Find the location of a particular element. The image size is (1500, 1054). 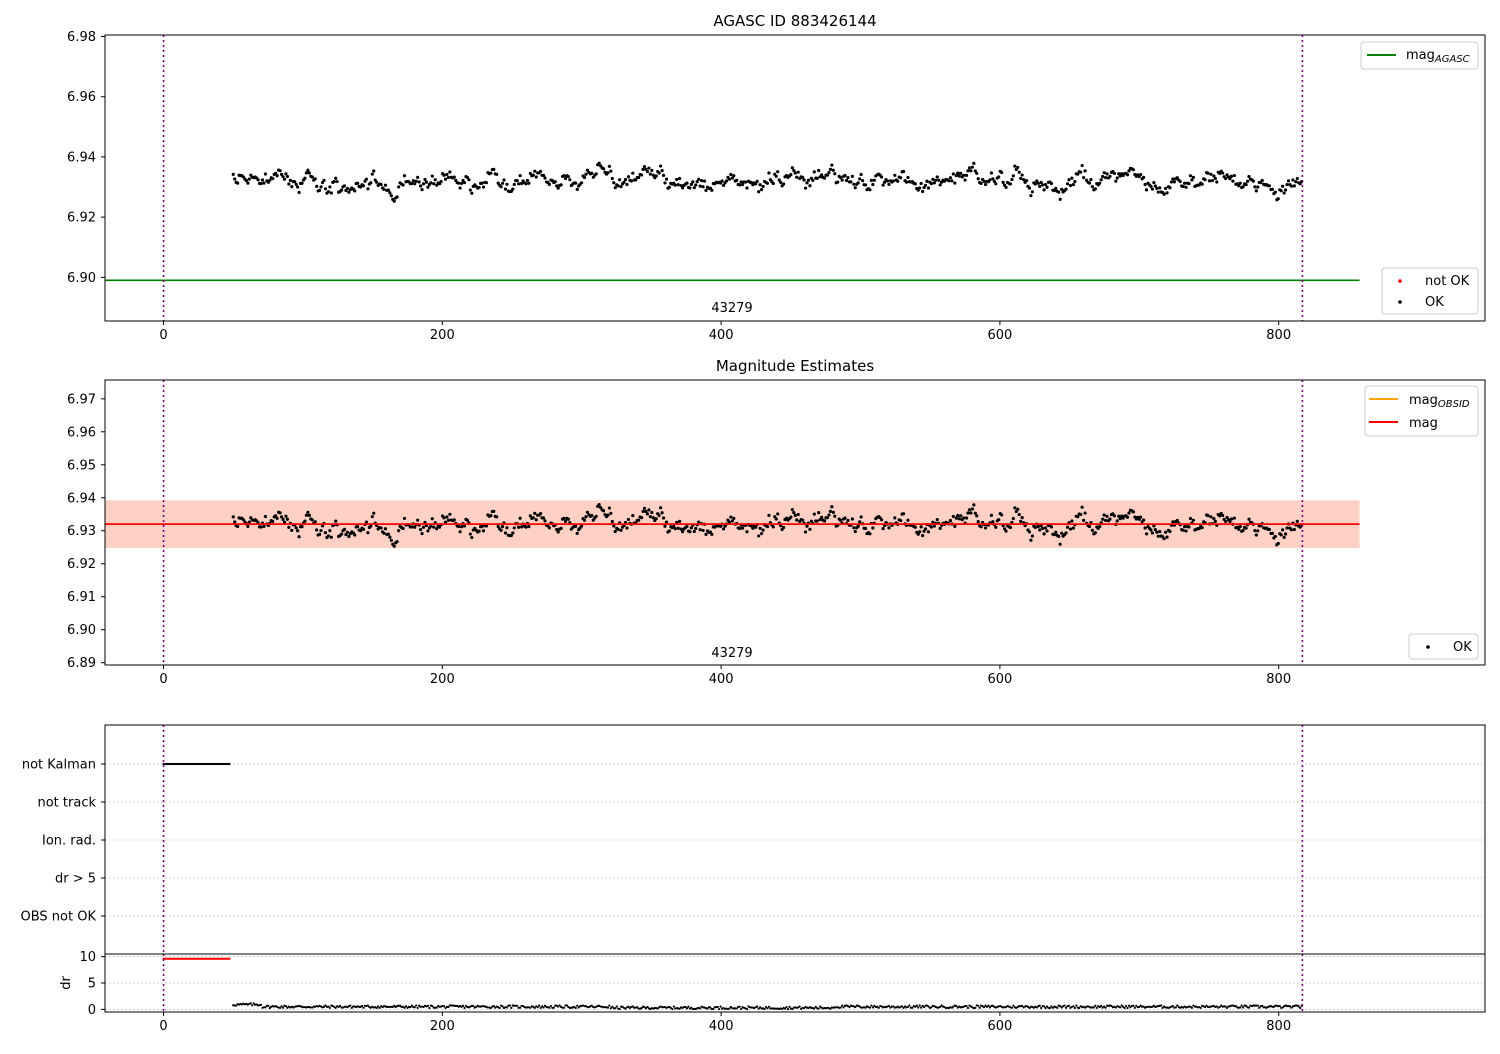

magnitude-y-tick-label: 6.91 is located at coordinates (81, 597).